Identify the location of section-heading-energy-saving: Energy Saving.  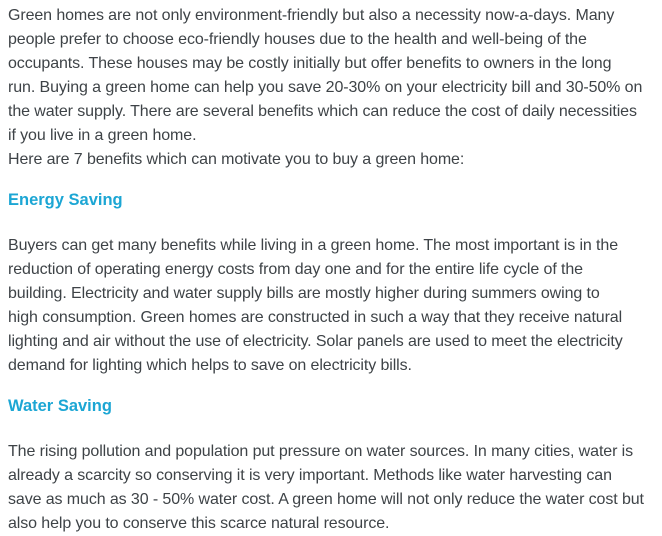
(65, 200).